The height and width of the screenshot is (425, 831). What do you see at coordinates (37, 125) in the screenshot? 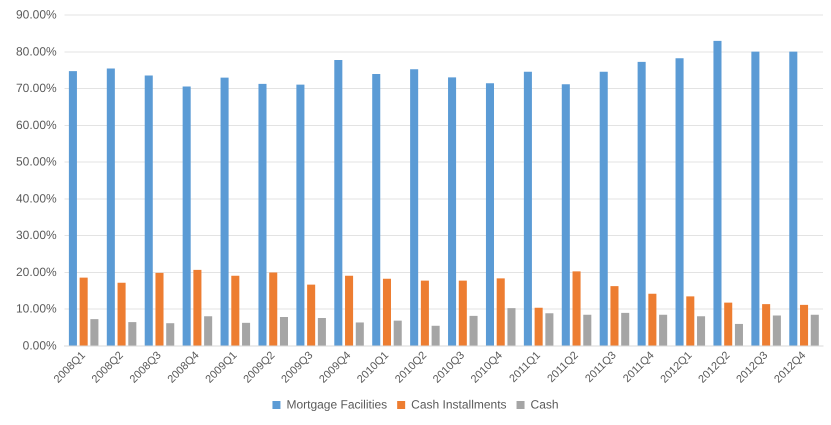
I see `y-tick-label: 60.00%` at bounding box center [37, 125].